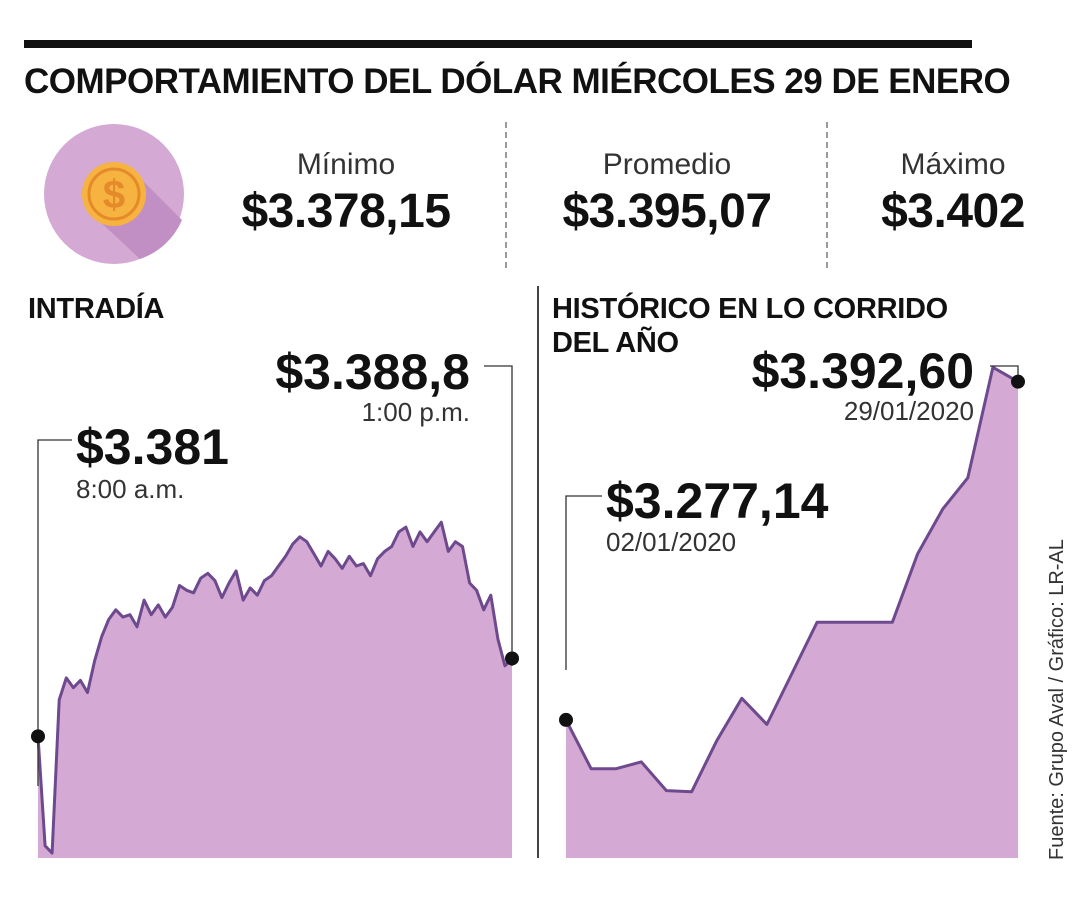 The width and height of the screenshot is (1080, 900). I want to click on stat-value: $3.402, so click(953, 211).